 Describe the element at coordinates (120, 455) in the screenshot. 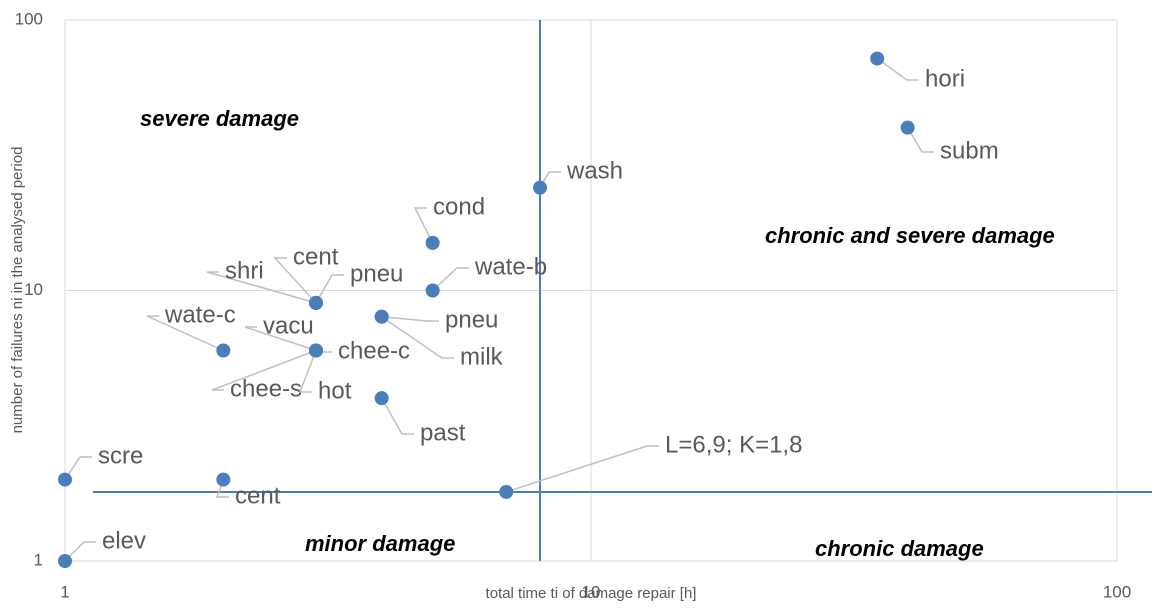

I see `point-label: scre` at that location.